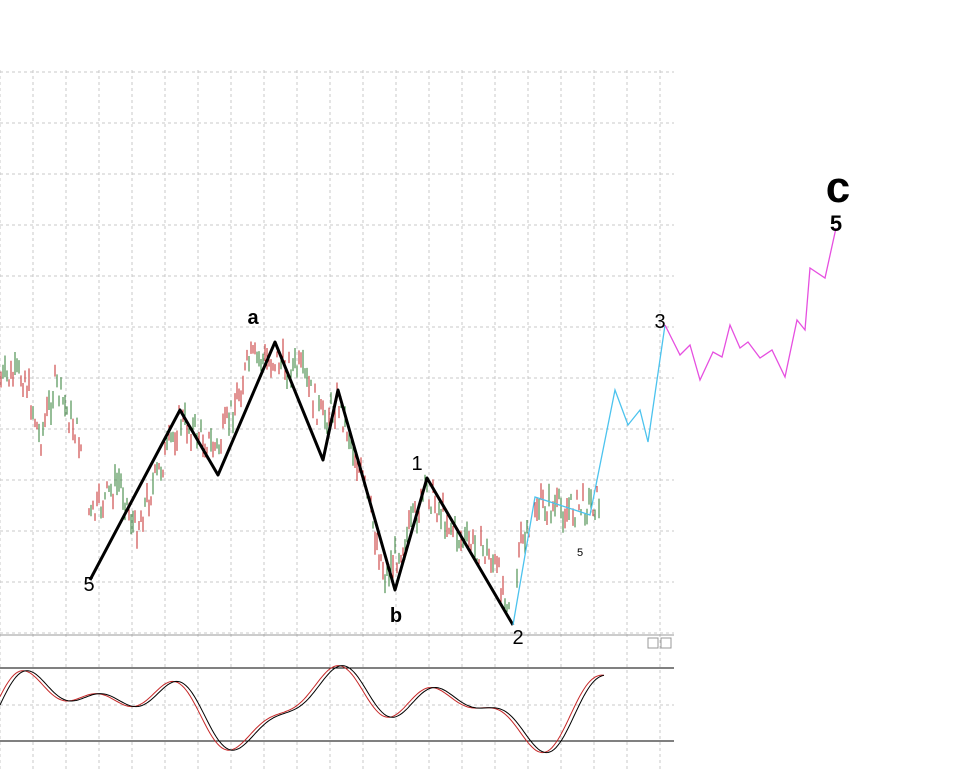 The height and width of the screenshot is (772, 961). I want to click on oscillator-line, so click(302, 709).